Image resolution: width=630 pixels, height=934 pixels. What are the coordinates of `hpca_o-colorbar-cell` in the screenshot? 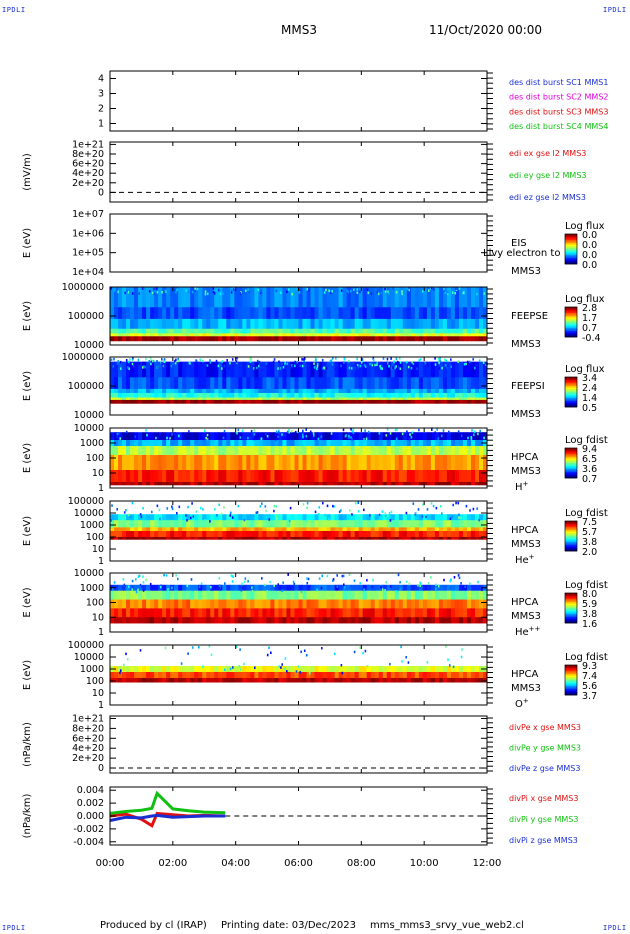 It's located at (571, 691).